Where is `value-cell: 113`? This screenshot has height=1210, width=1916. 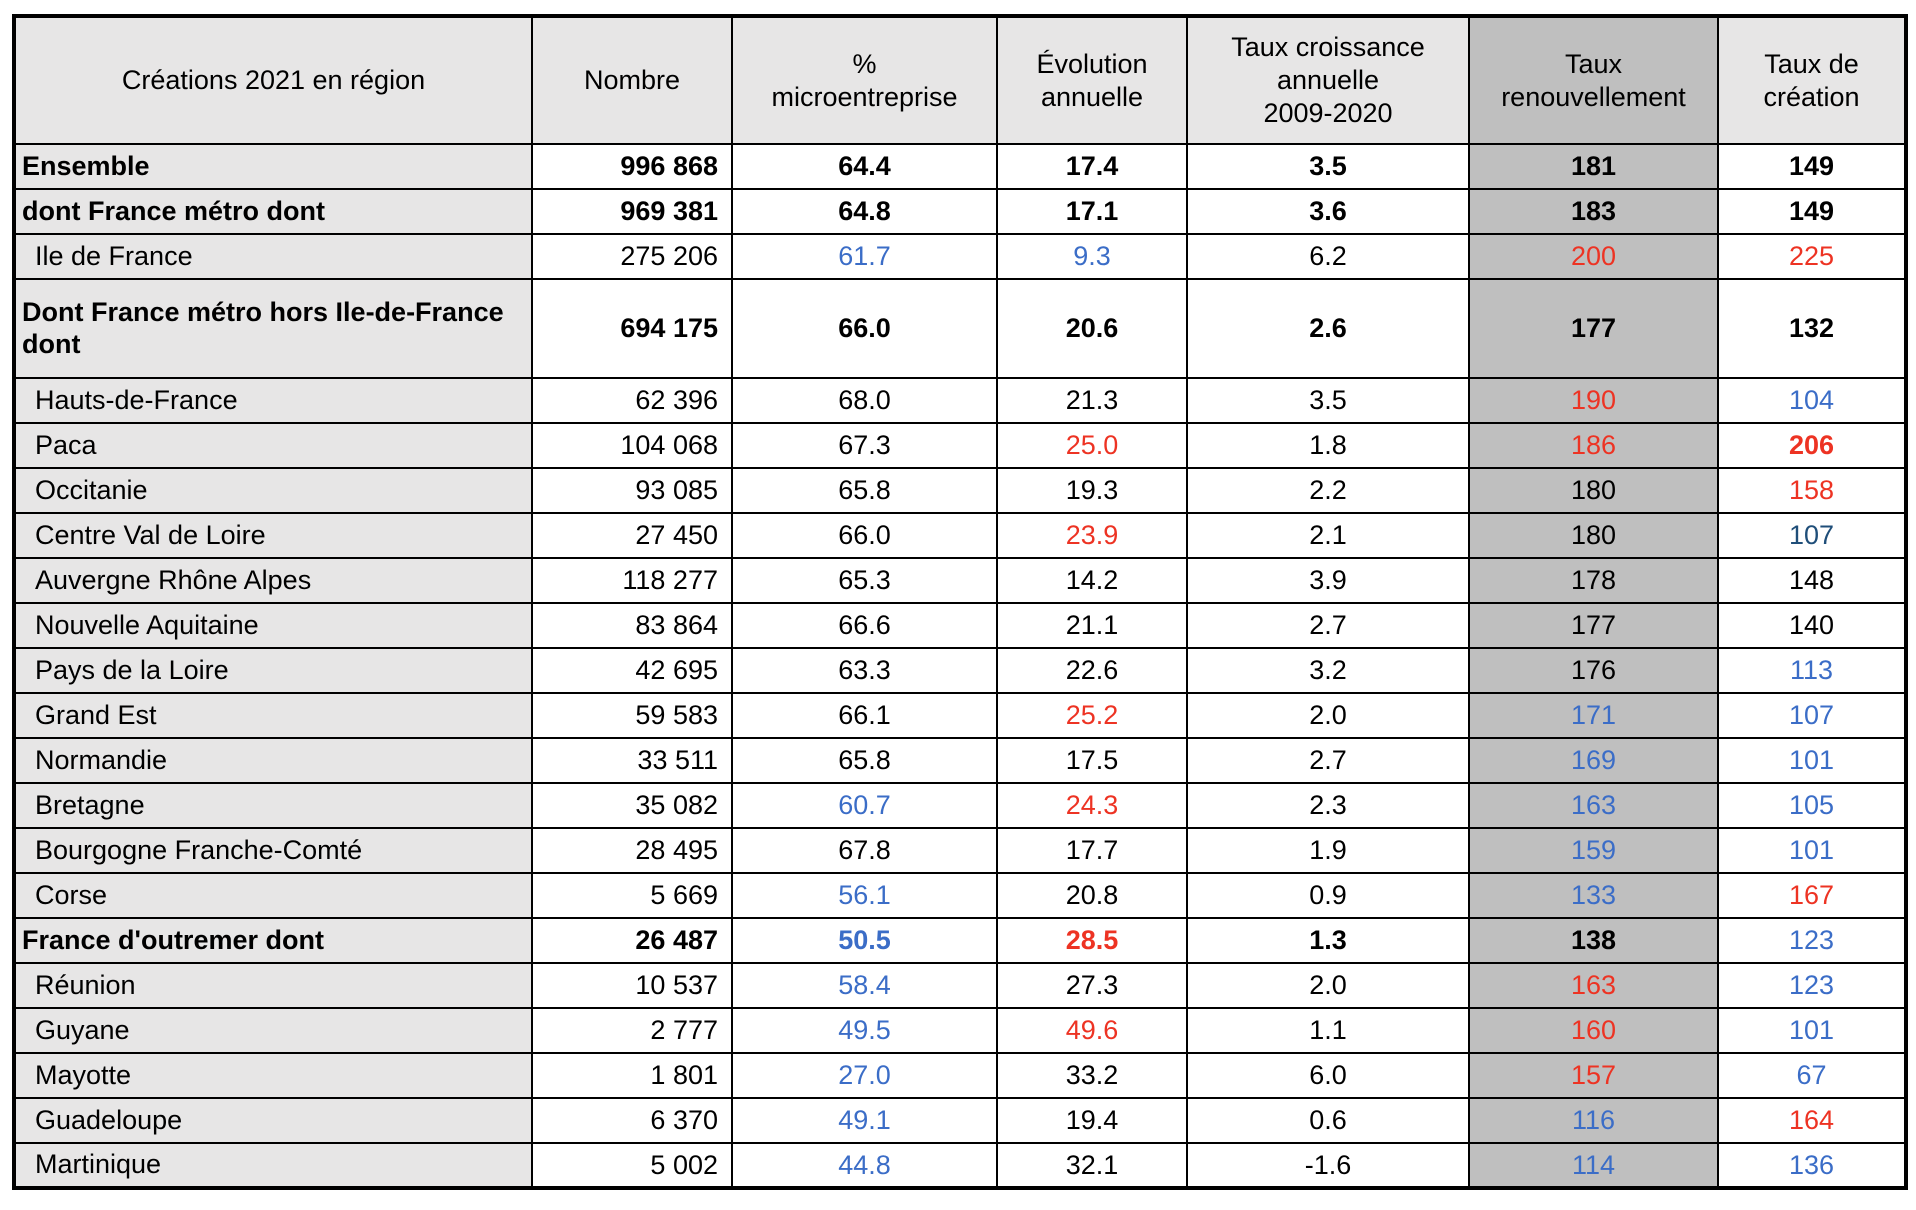
value-cell: 113 is located at coordinates (1812, 670).